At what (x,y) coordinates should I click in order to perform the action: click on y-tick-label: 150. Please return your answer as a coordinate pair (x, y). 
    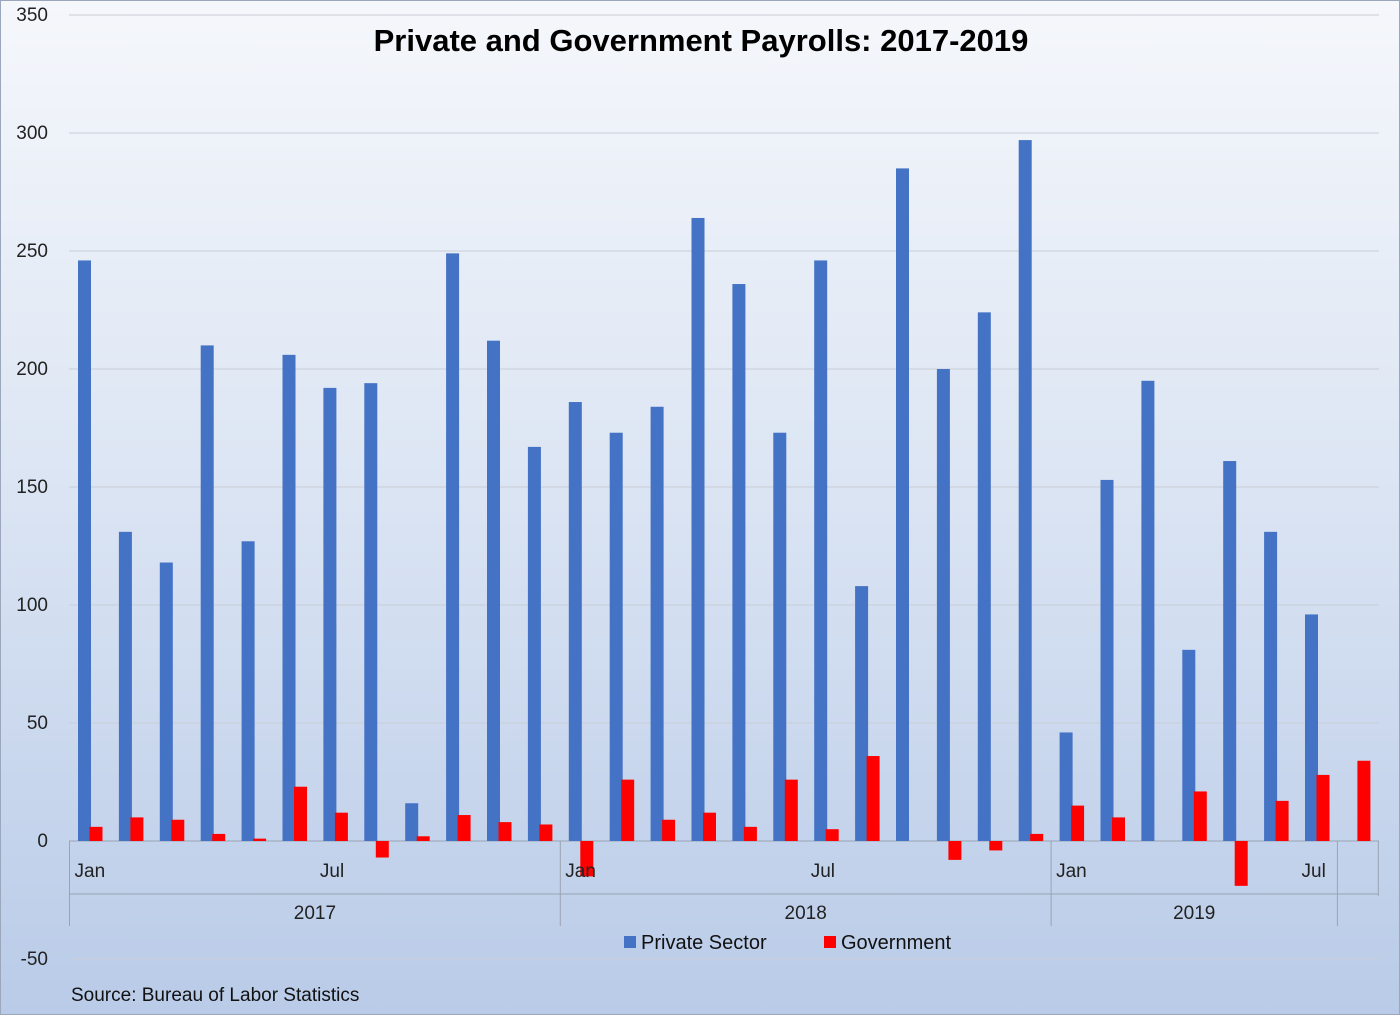
    Looking at the image, I should click on (32, 487).